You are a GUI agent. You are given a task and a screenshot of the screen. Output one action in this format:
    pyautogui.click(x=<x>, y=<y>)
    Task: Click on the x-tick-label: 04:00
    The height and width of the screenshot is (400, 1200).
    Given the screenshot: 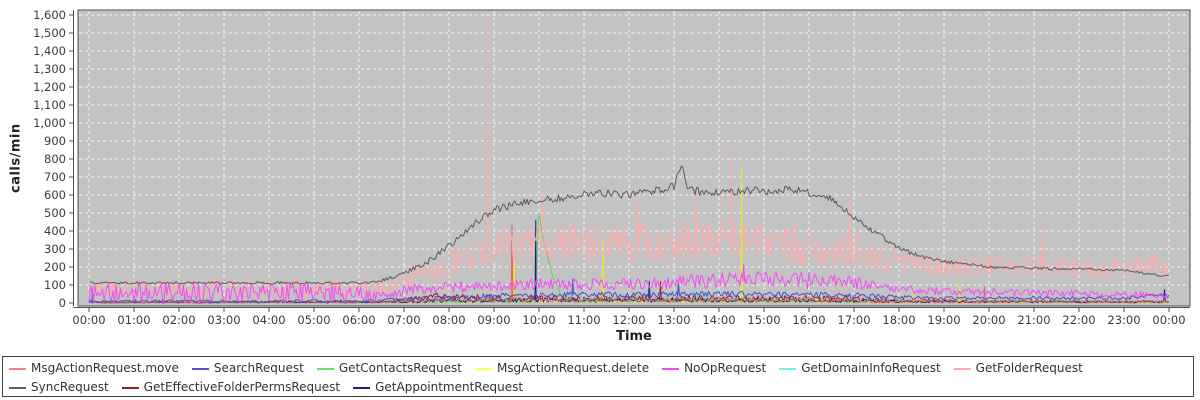 What is the action you would take?
    pyautogui.click(x=268, y=320)
    